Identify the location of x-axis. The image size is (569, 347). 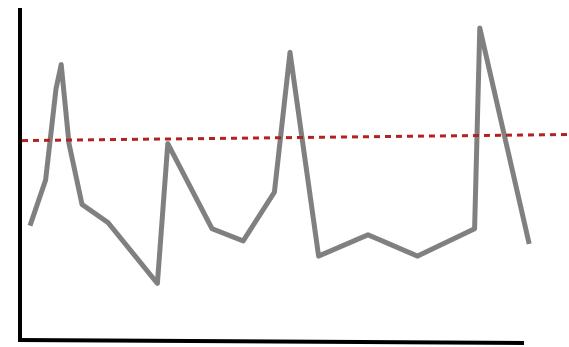
(271, 341).